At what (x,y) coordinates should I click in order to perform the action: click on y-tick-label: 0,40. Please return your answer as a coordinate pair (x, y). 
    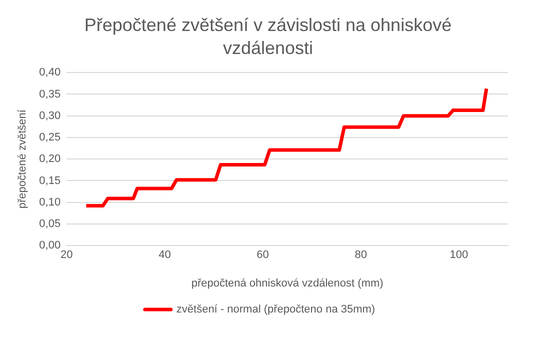
    Looking at the image, I should click on (50, 72).